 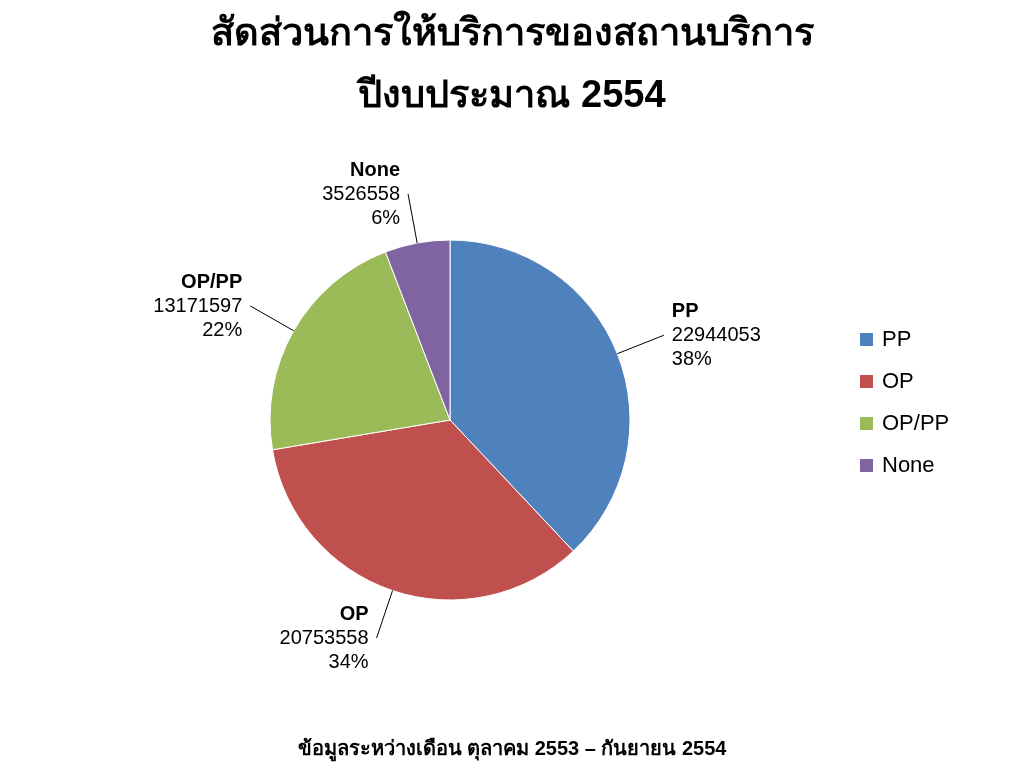 What do you see at coordinates (916, 422) in the screenshot?
I see `legend-label: OP/PP` at bounding box center [916, 422].